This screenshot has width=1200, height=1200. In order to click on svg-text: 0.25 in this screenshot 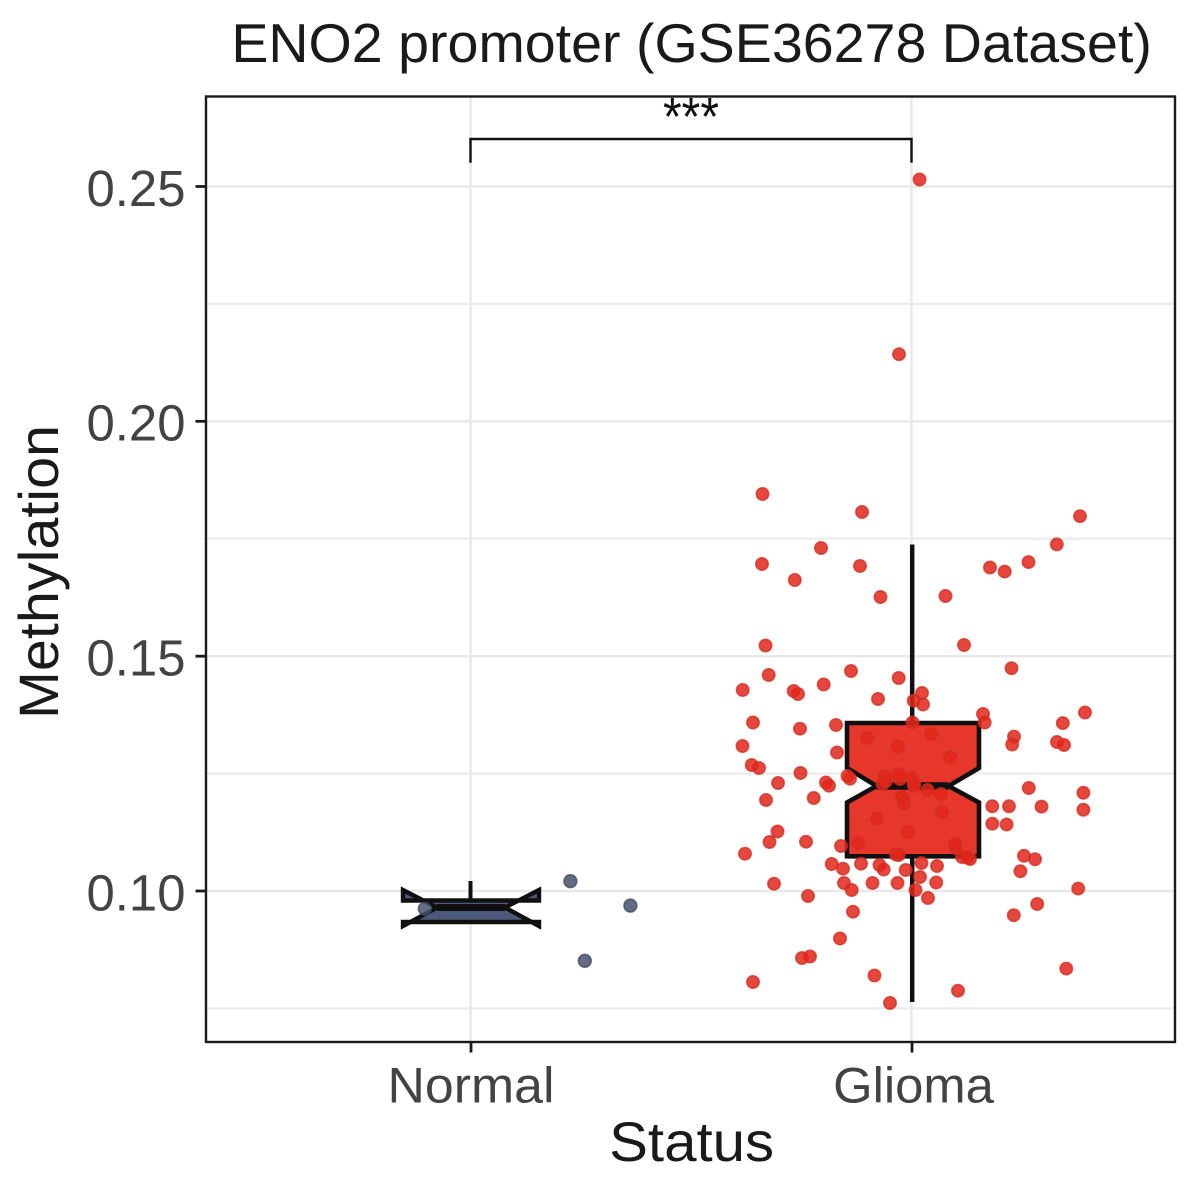, I will do `click(136, 188)`.